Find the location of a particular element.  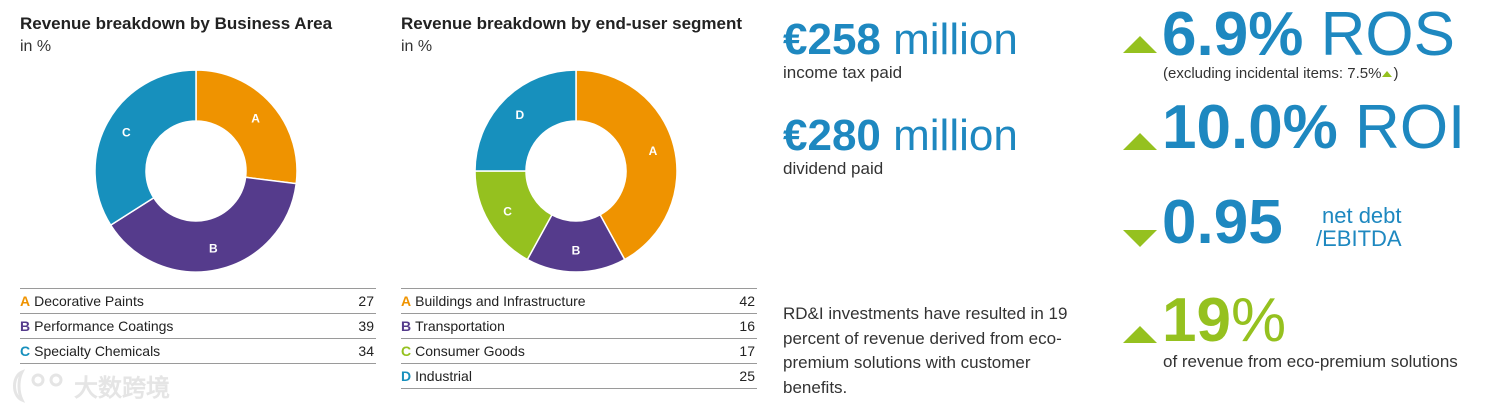

legend-value: 17 is located at coordinates (747, 351).